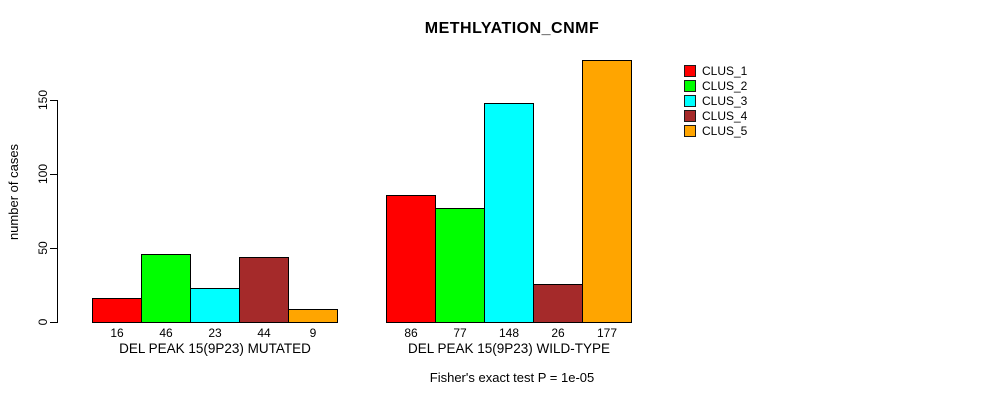 The width and height of the screenshot is (990, 400). What do you see at coordinates (725, 130) in the screenshot?
I see `legend-label: CLUS_5` at bounding box center [725, 130].